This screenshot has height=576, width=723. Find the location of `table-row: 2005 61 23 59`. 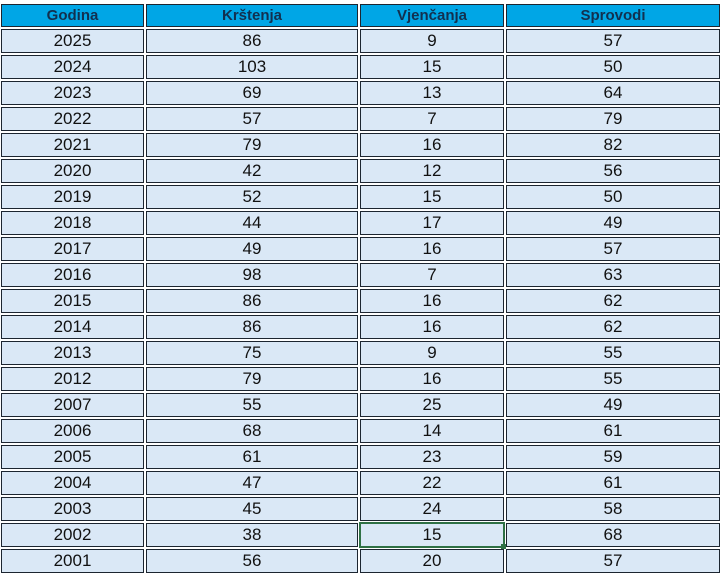

table-row: 2005 61 23 59 is located at coordinates (360, 457).